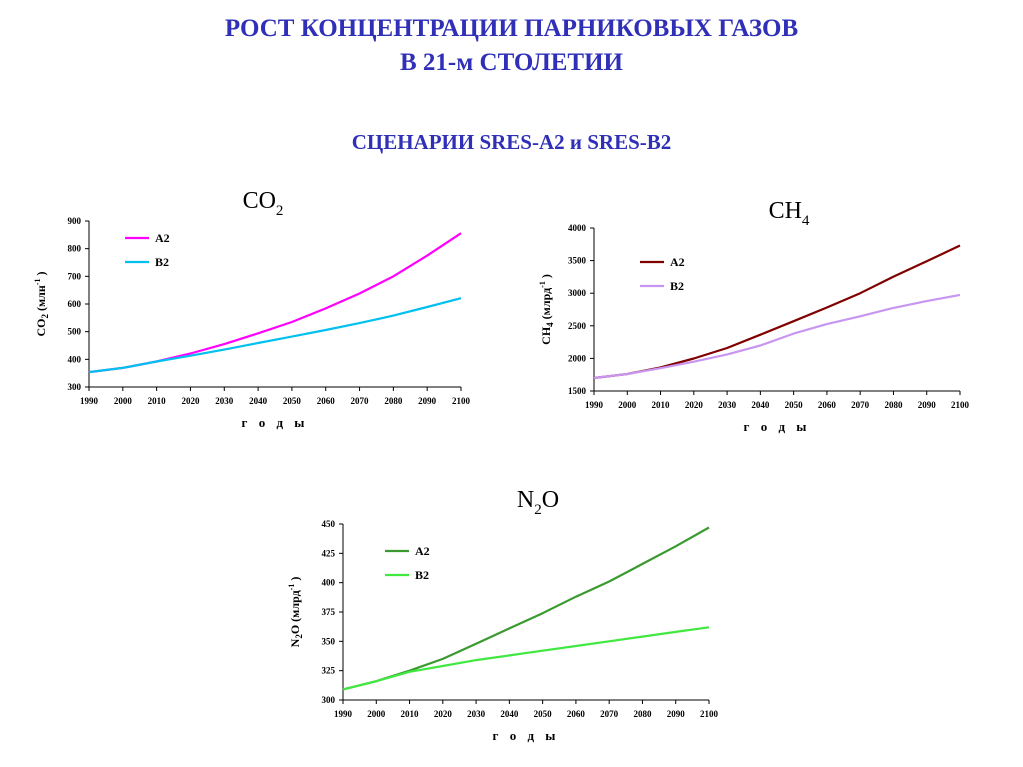  I want to click on co2-chart-title: CO2, so click(263, 203).